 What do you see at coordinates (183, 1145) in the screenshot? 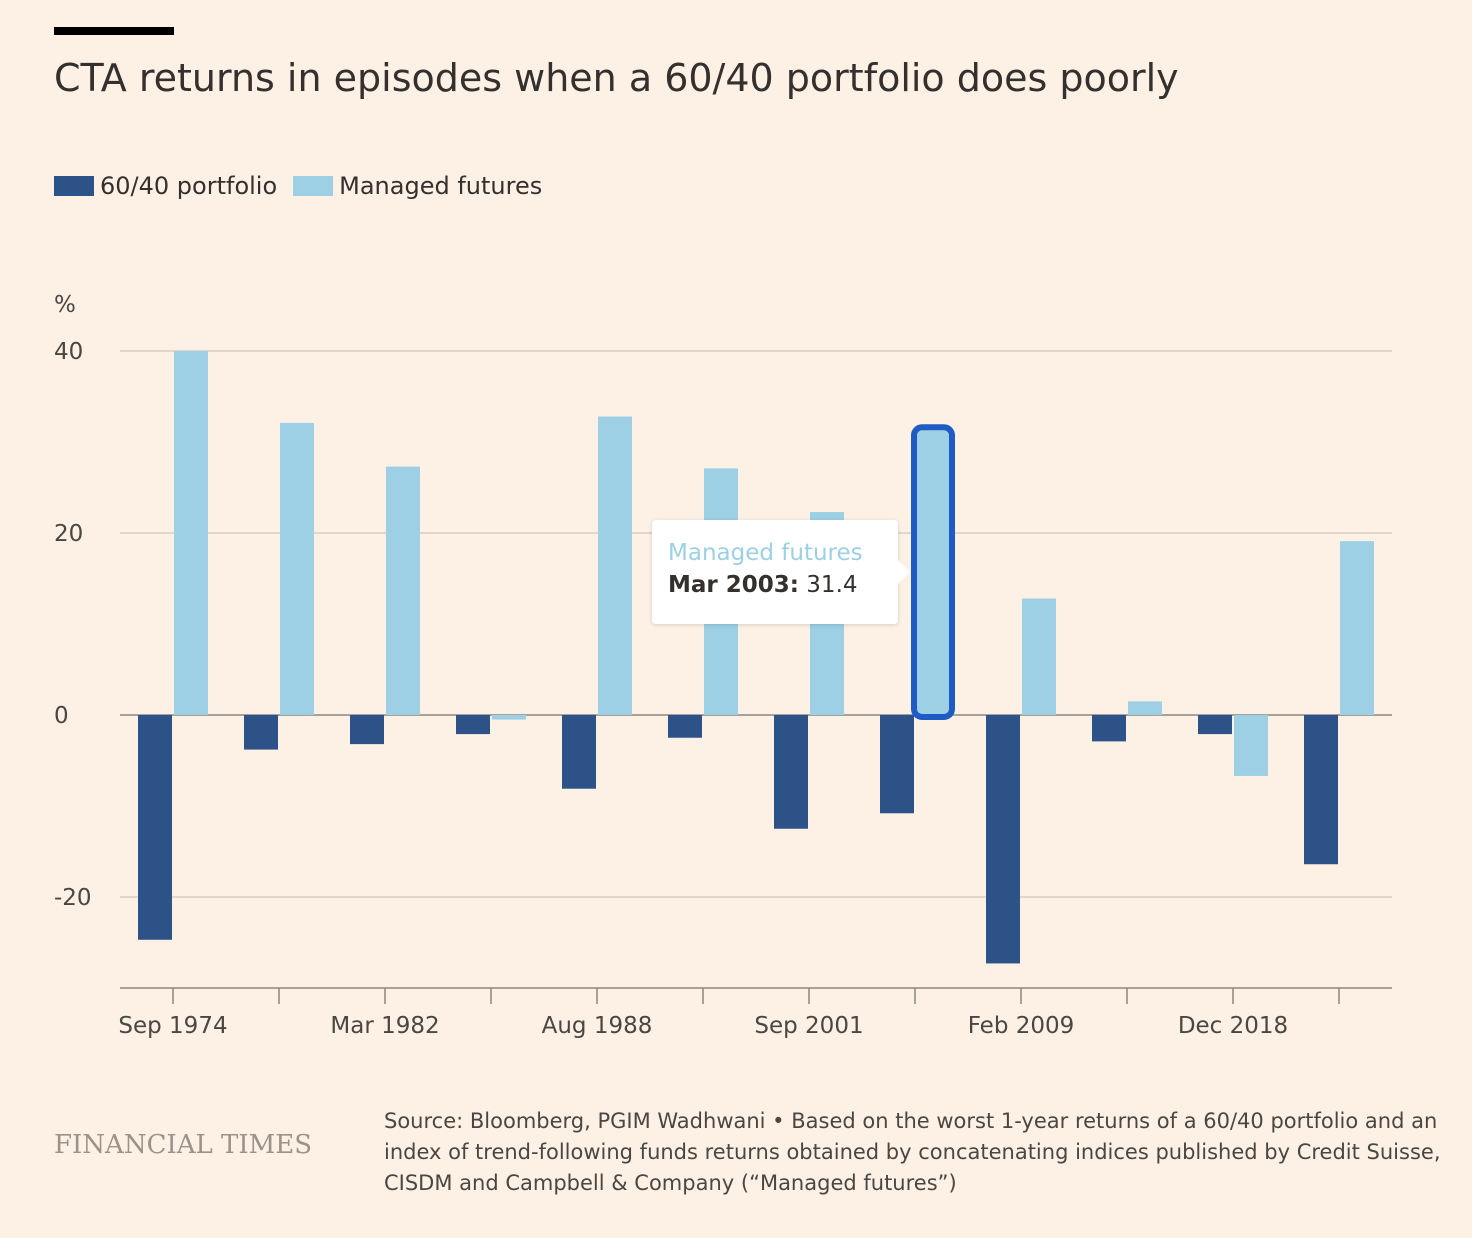
I see `ft-logo: FINANCIAL TIMES` at bounding box center [183, 1145].